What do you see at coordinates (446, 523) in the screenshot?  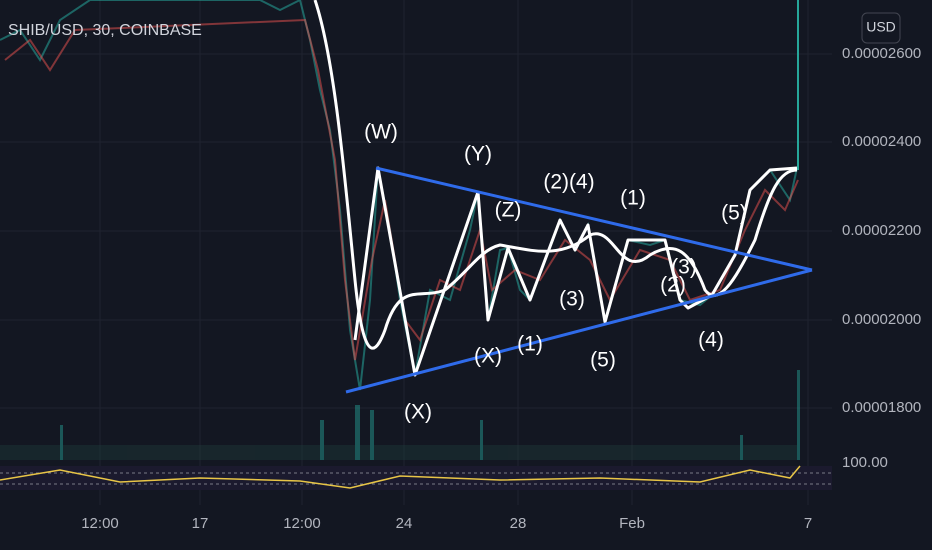 I see `time-axis: 12:00 17 12:00 24 28 Feb 7` at bounding box center [446, 523].